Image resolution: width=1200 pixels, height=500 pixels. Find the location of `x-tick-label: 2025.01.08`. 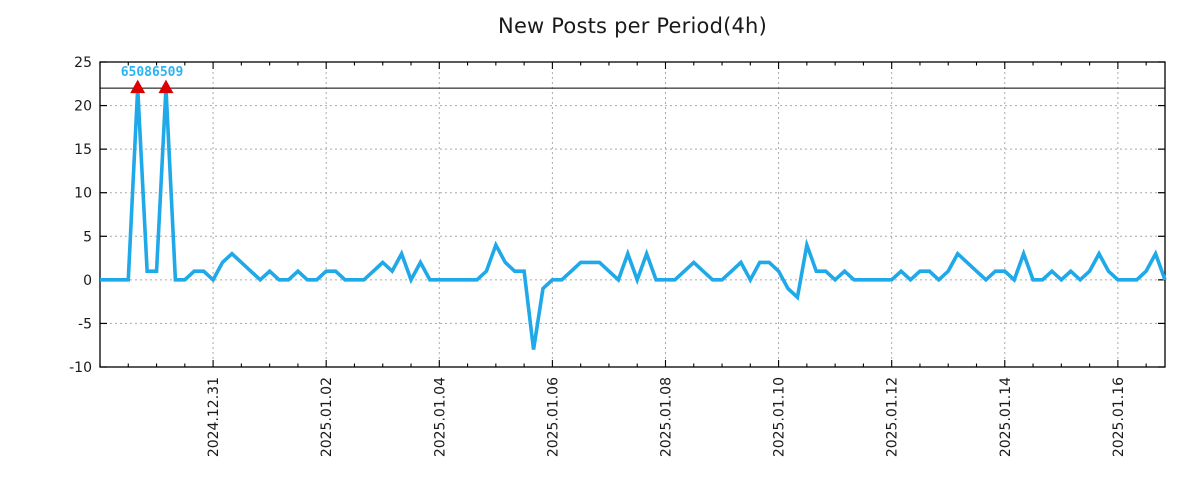

x-tick-label: 2025.01.08 is located at coordinates (666, 417).